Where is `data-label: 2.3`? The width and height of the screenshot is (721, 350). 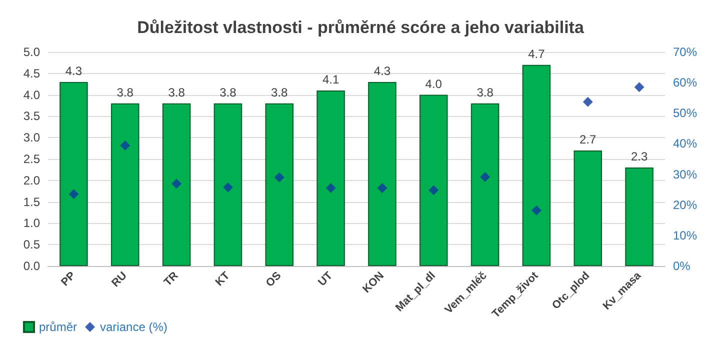 data-label: 2.3 is located at coordinates (639, 157).